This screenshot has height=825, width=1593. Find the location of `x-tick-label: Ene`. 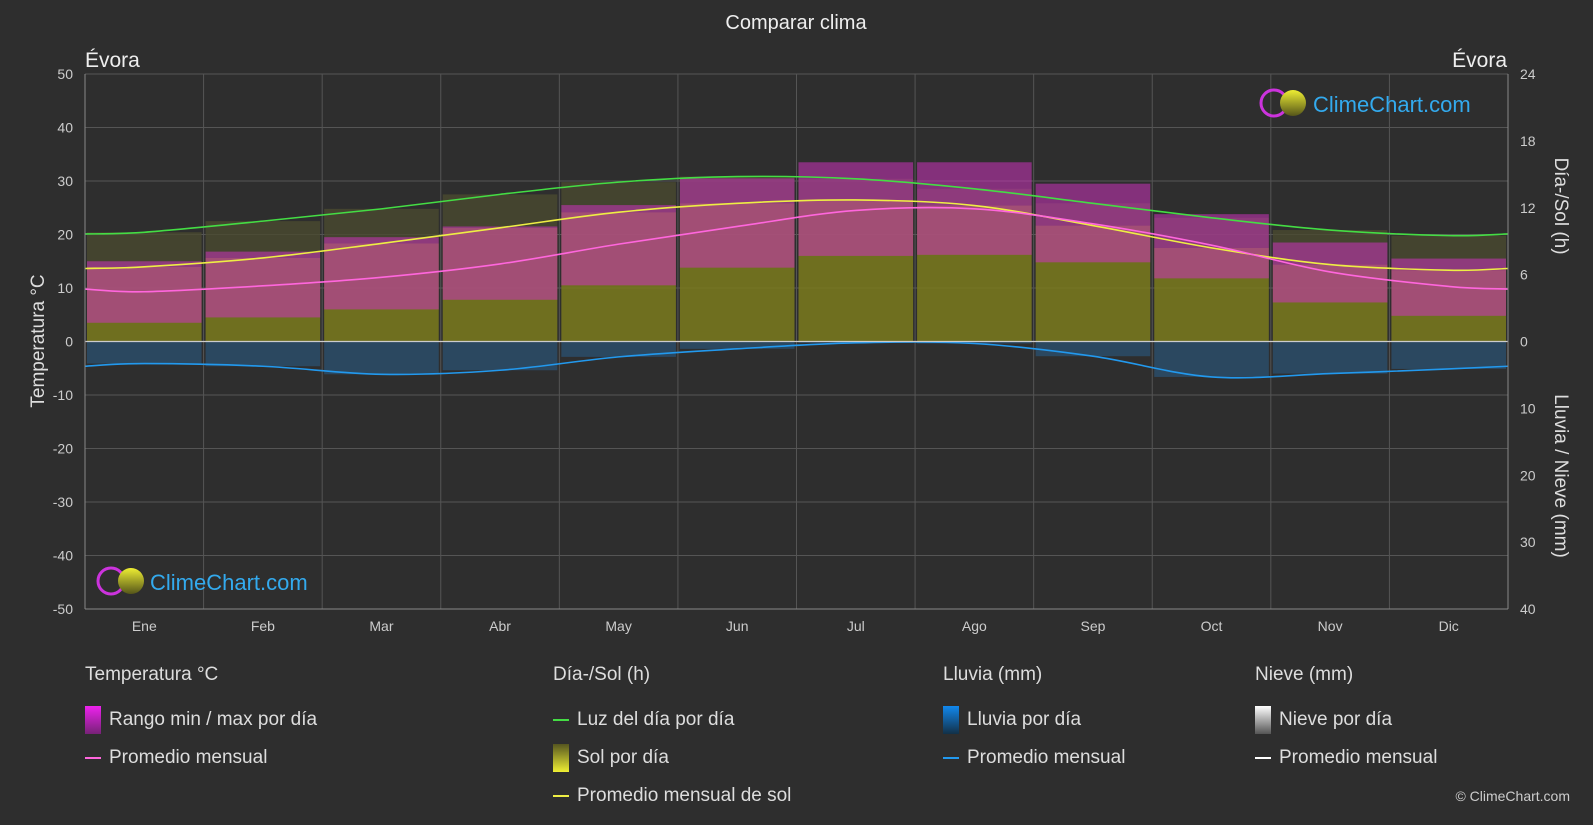

x-tick-label: Ene is located at coordinates (144, 626).